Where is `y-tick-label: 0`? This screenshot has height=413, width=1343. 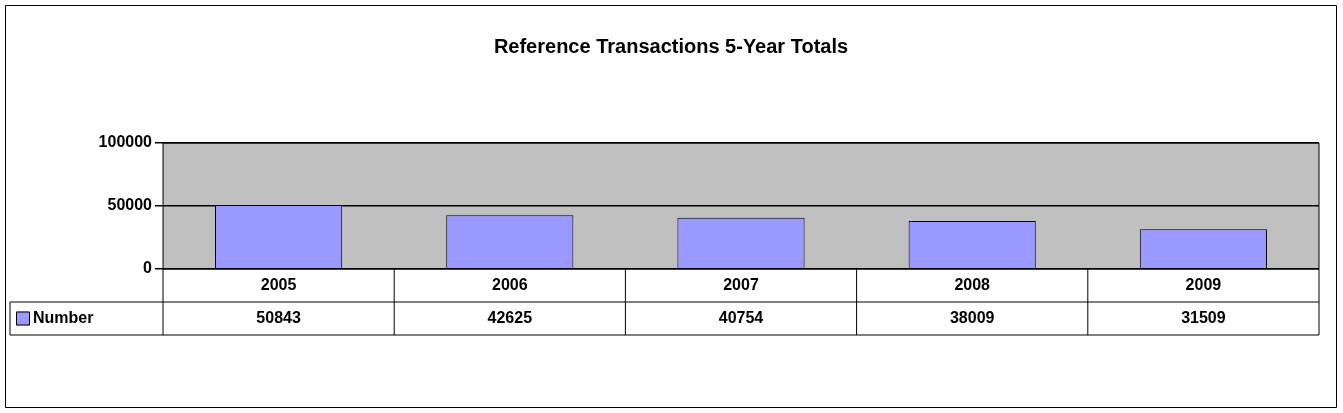 y-tick-label: 0 is located at coordinates (148, 268).